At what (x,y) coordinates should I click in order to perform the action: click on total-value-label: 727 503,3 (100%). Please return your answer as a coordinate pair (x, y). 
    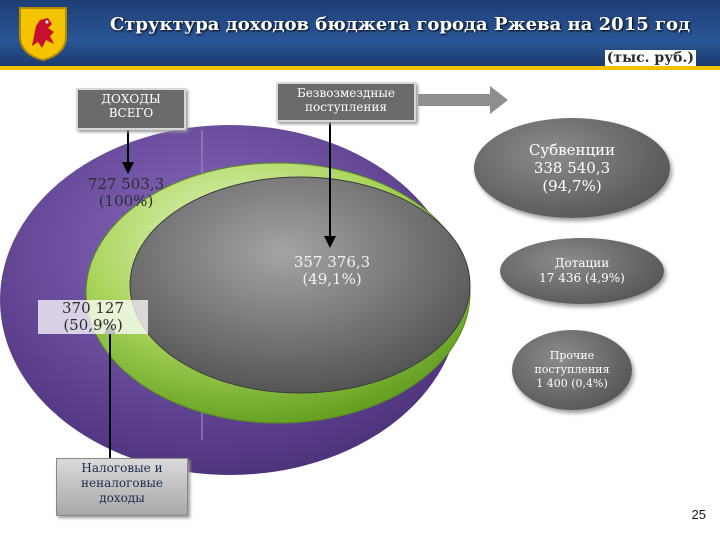
    Looking at the image, I should click on (126, 193).